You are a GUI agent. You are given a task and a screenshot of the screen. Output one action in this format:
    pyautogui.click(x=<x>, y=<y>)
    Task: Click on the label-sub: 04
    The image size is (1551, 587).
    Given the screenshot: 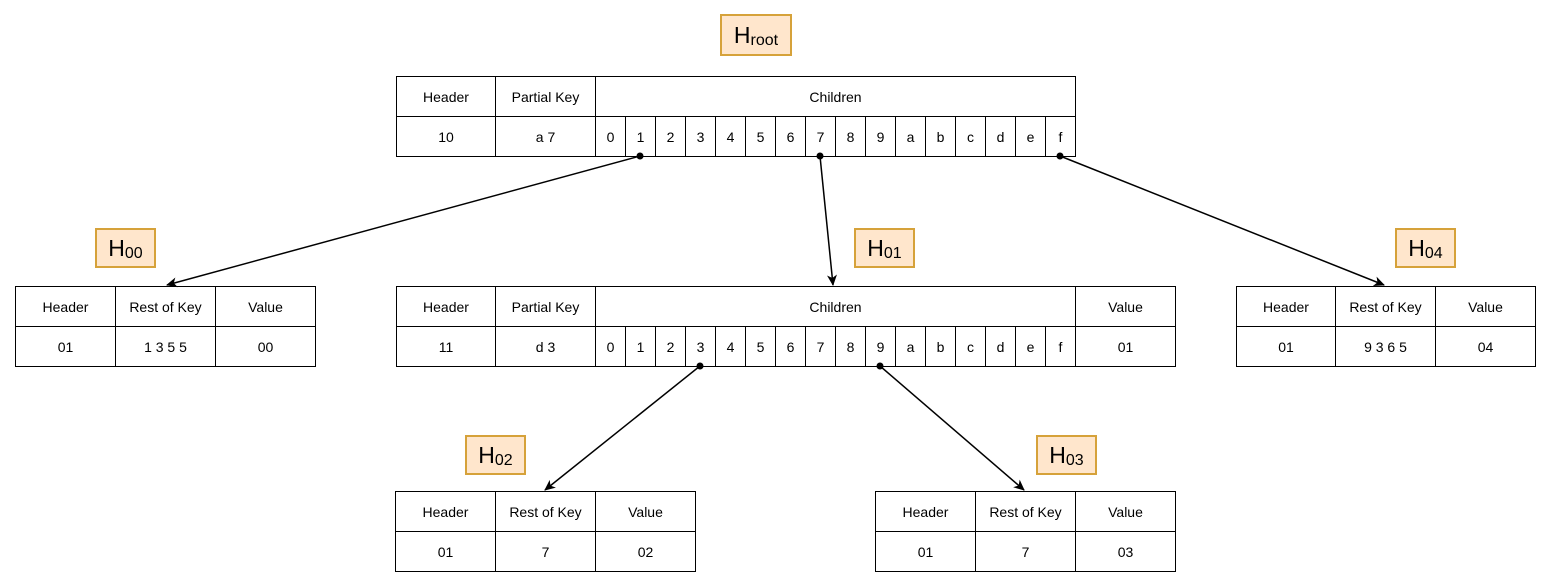 What is the action you would take?
    pyautogui.click(x=1433, y=253)
    